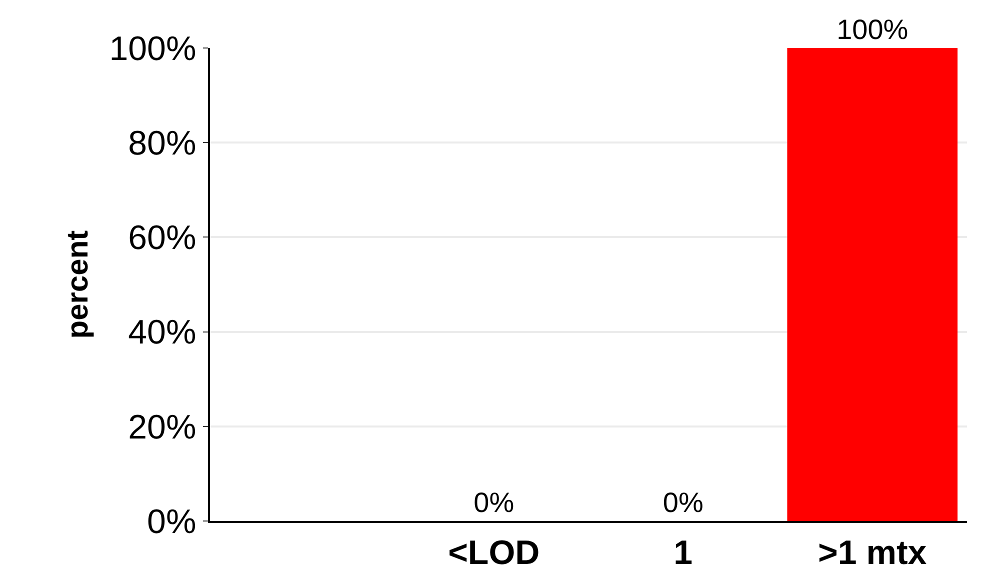  What do you see at coordinates (683, 553) in the screenshot?
I see `x-tick-label: 1` at bounding box center [683, 553].